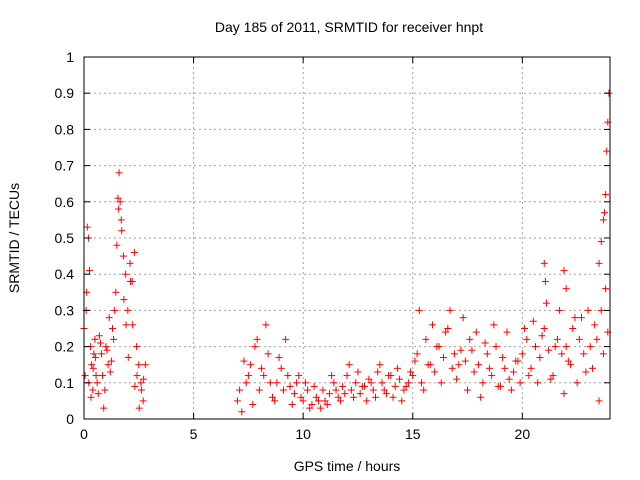 The image size is (640, 480). I want to click on y-tick-label: 0.3, so click(65, 310).